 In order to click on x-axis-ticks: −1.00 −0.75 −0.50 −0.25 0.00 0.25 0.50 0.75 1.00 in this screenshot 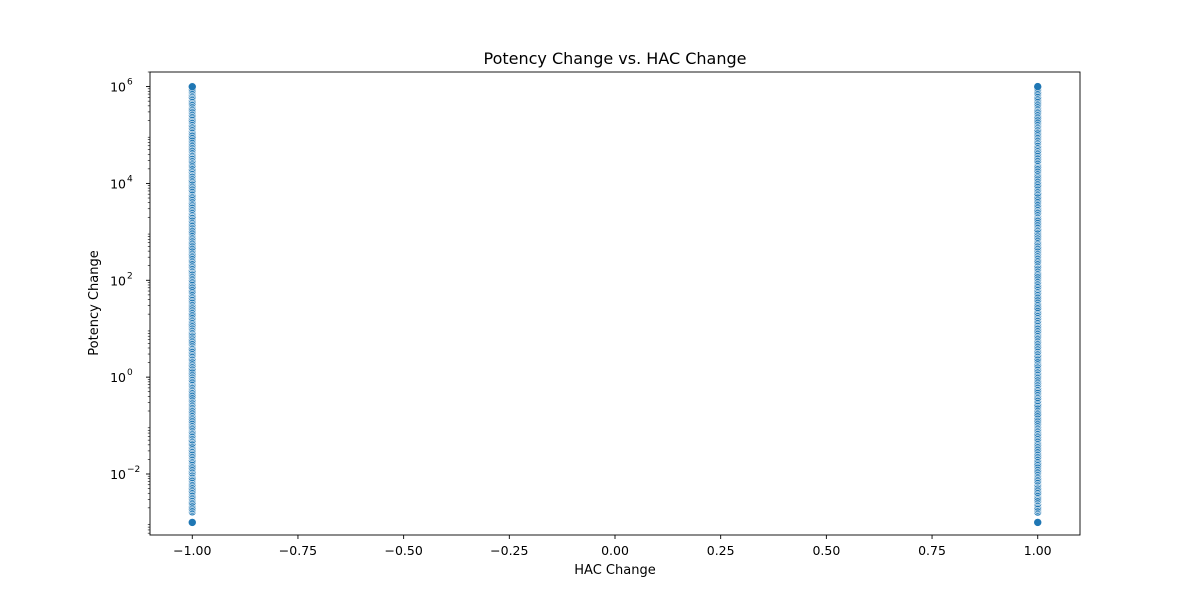, I will do `click(612, 546)`.